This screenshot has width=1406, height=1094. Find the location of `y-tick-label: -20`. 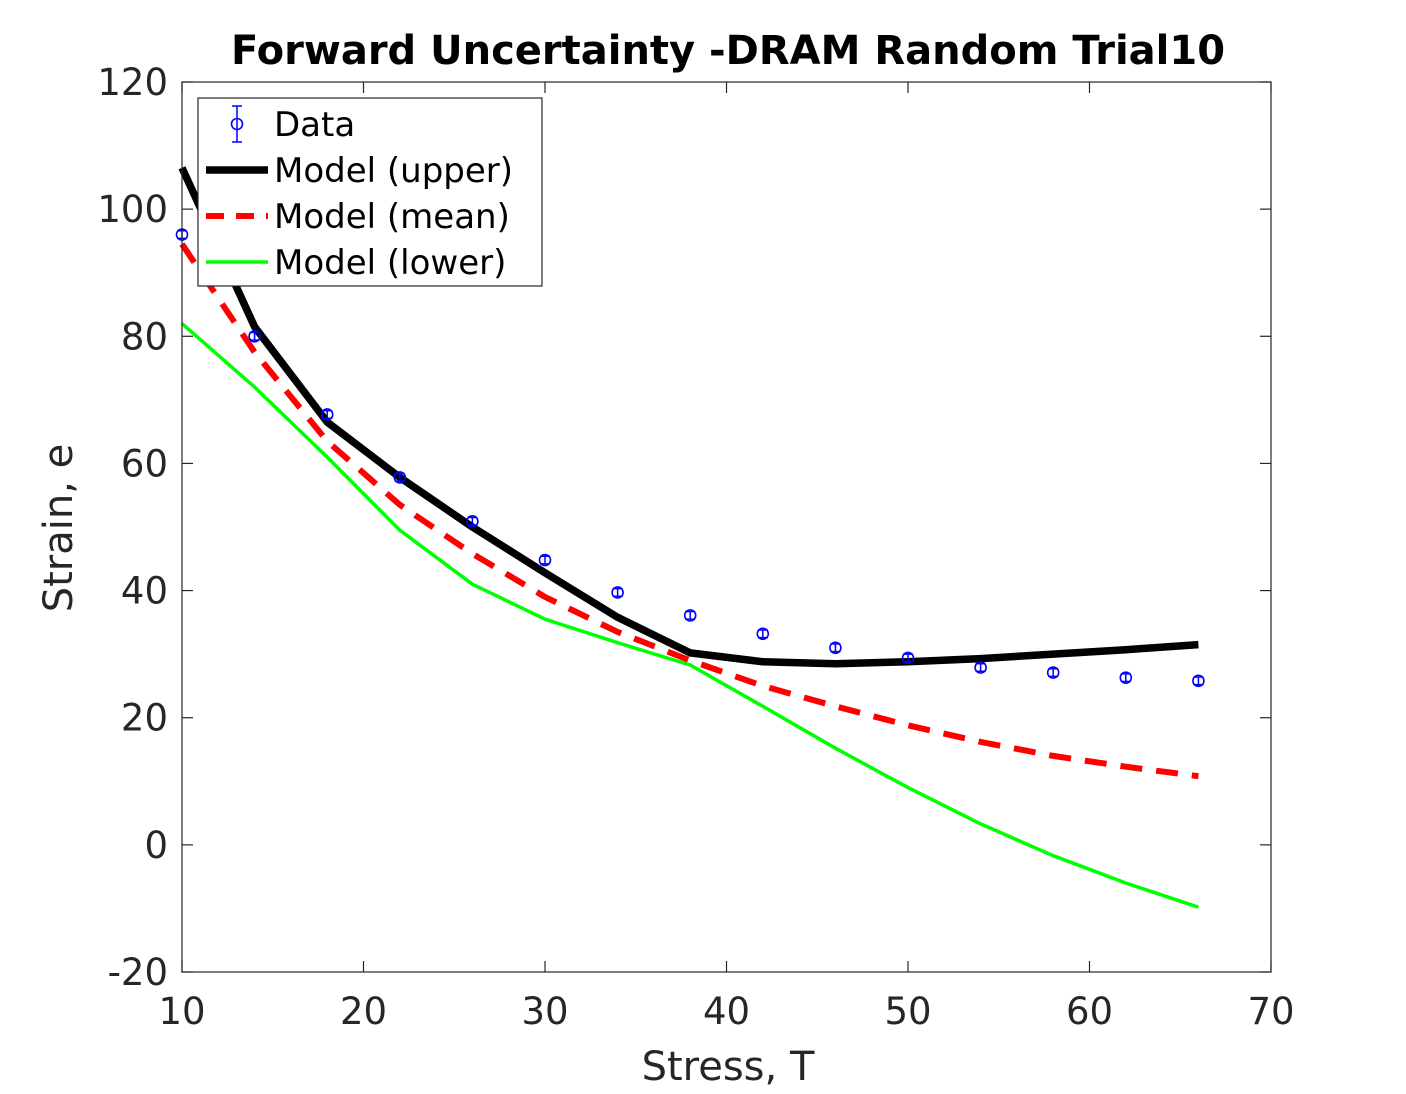

y-tick-label: -20 is located at coordinates (138, 972).